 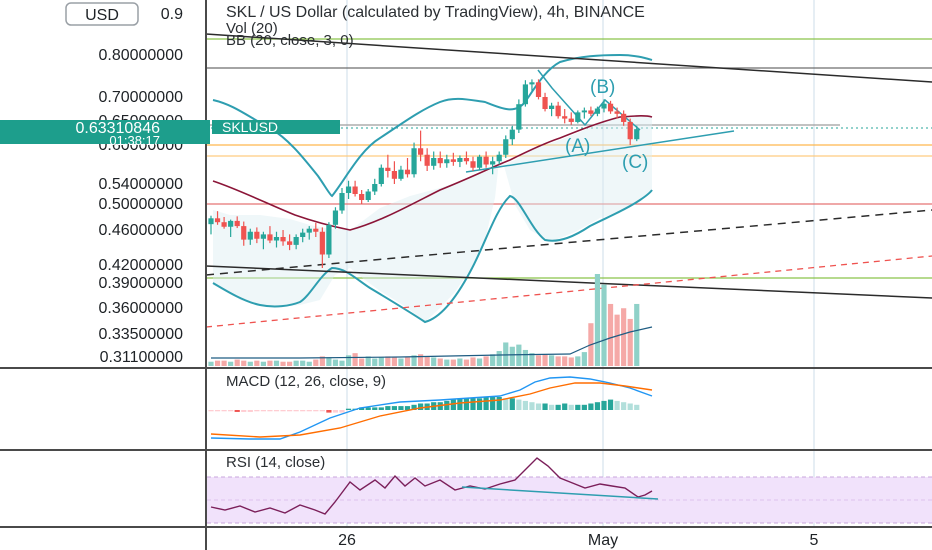 I want to click on price-tick-label: 0.70000000, so click(x=140, y=97).